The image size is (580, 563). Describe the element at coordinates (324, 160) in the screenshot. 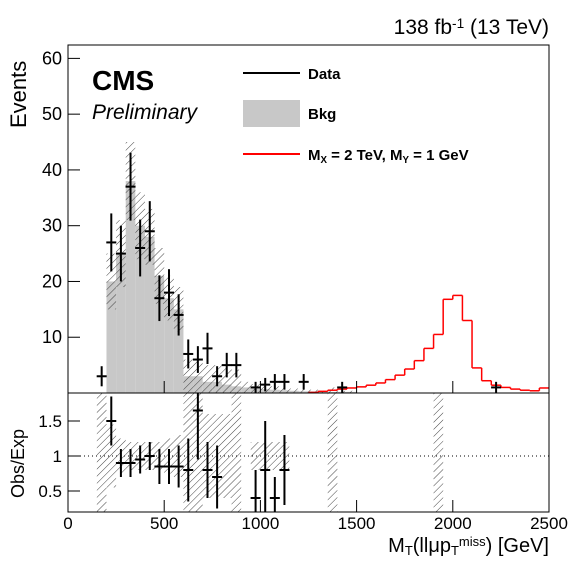

I see `subscript: X` at that location.